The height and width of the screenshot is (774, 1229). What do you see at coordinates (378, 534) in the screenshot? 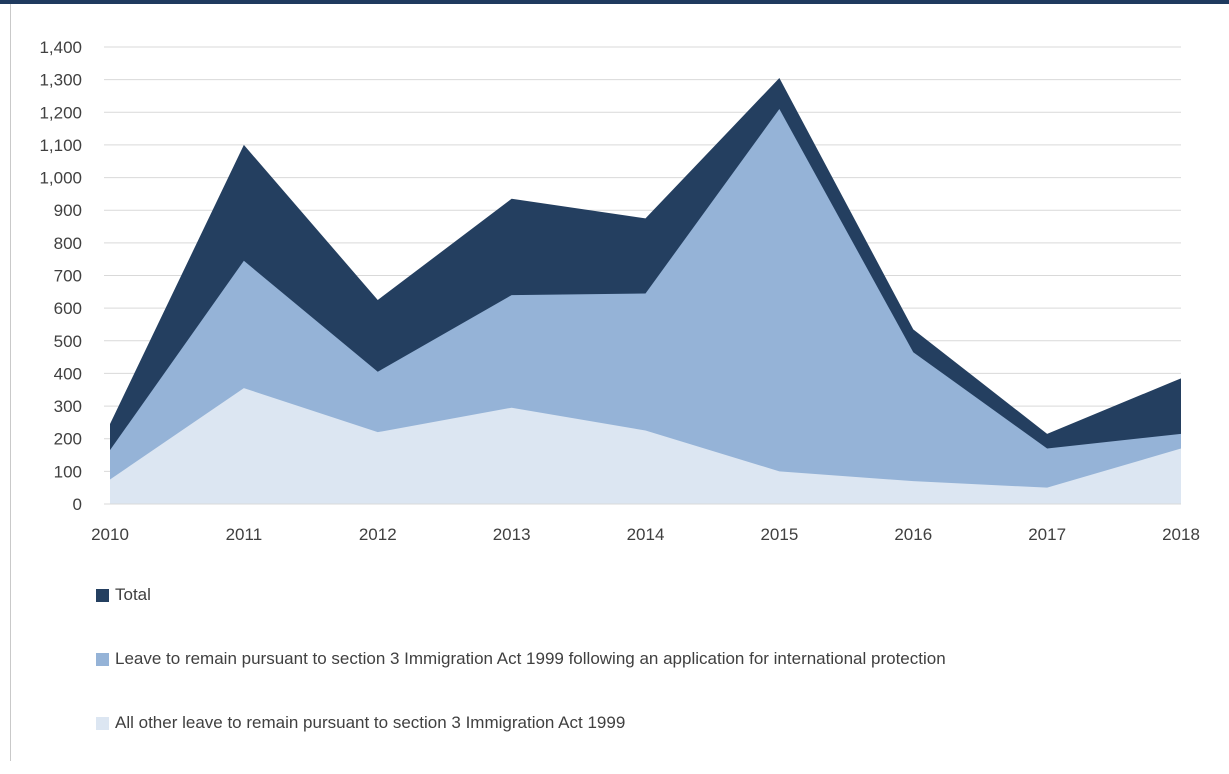
I see `x-tick-label: 2012` at bounding box center [378, 534].